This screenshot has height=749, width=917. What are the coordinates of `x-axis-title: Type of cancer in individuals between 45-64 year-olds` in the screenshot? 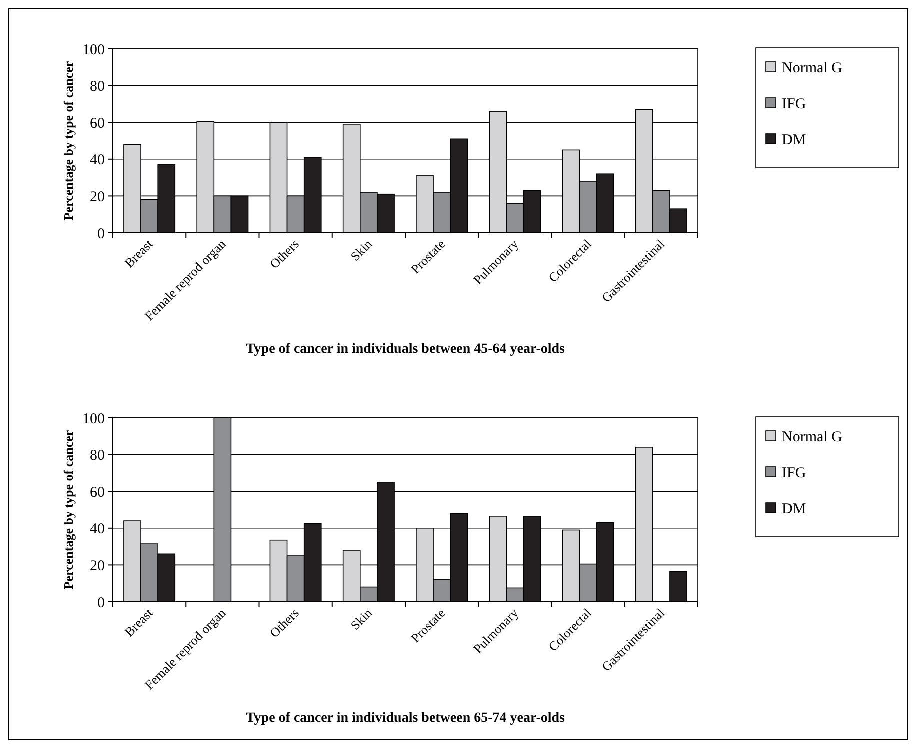 It's located at (406, 349).